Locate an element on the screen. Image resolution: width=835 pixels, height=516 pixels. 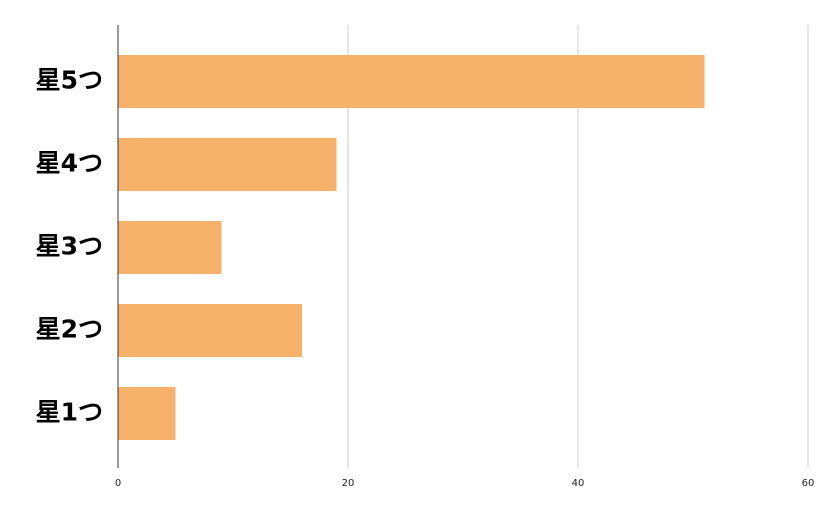
x-tick-label: 20 is located at coordinates (348, 483).